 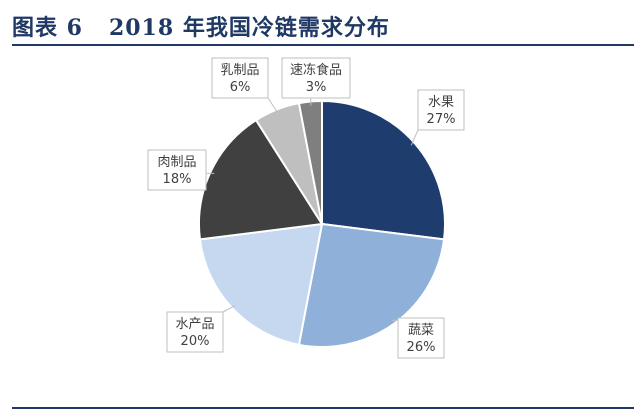 I want to click on title-rule, so click(x=323, y=45).